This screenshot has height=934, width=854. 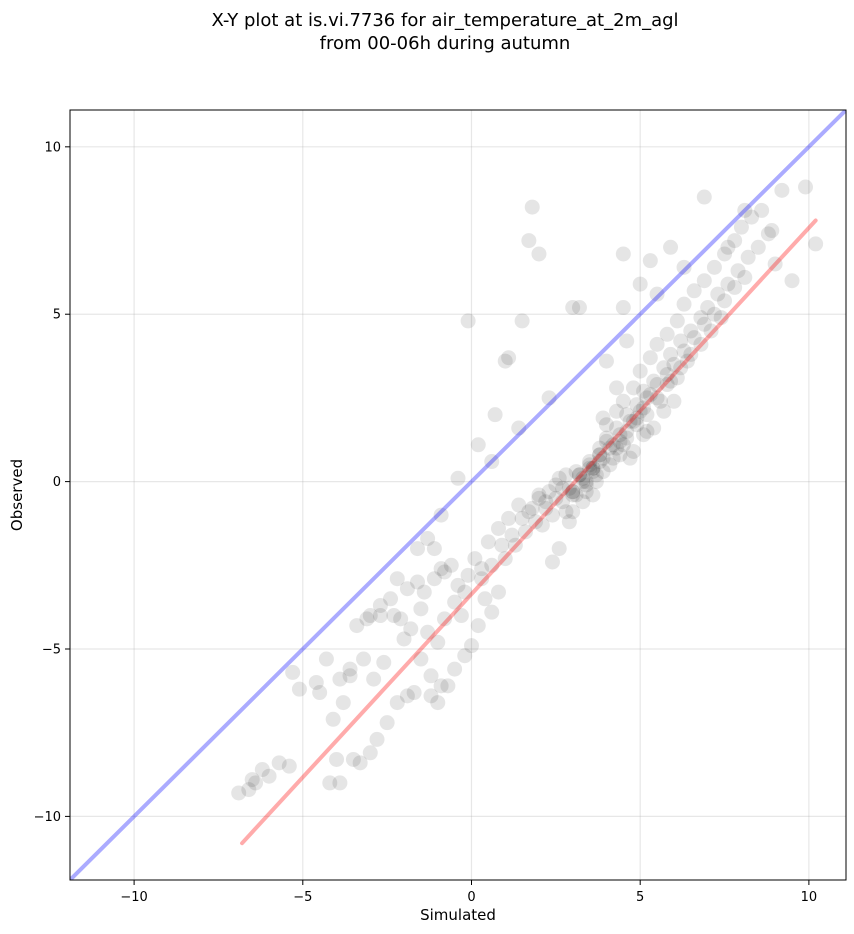 I want to click on x-axis: −10 −5 0 5 10, so click(x=468, y=892).